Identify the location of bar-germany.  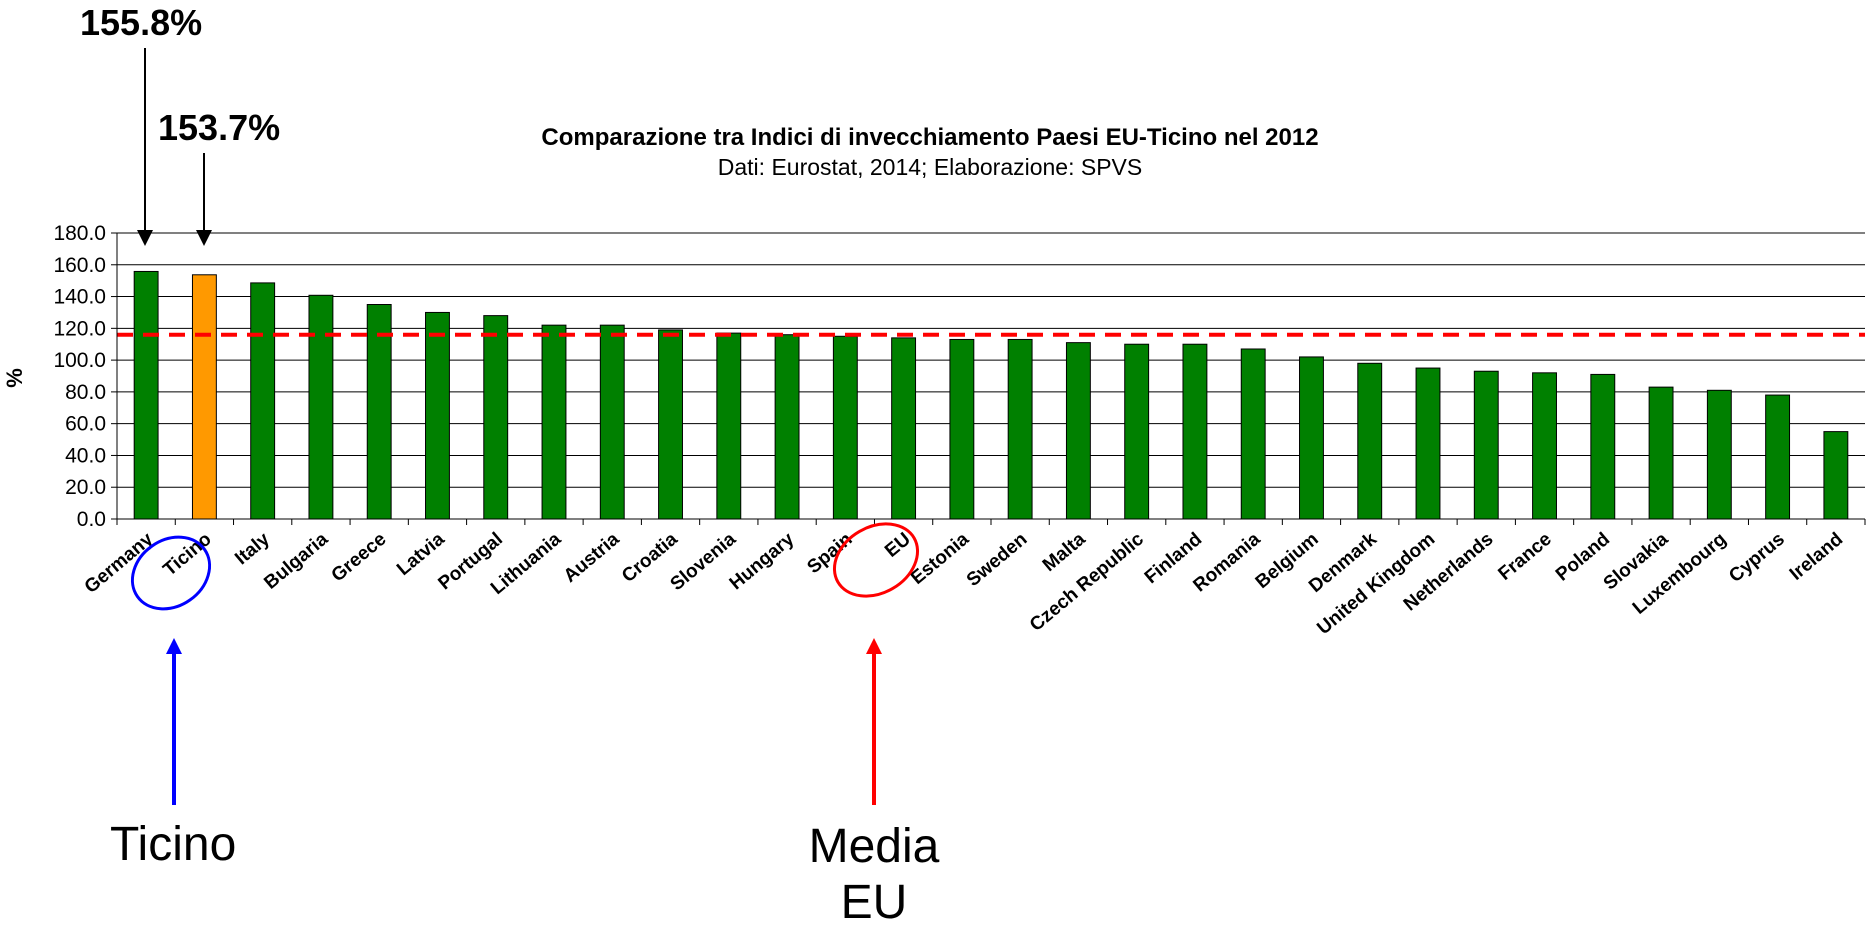
(146, 395).